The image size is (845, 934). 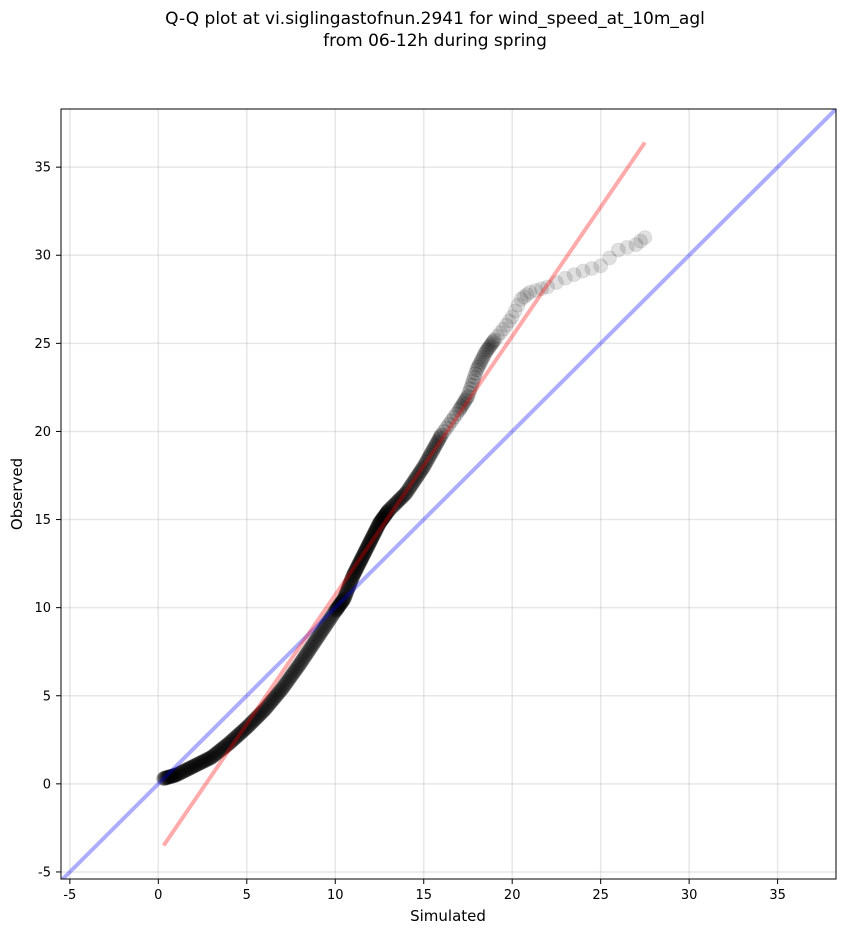 I want to click on y-axis-label: Observed, so click(x=17, y=494).